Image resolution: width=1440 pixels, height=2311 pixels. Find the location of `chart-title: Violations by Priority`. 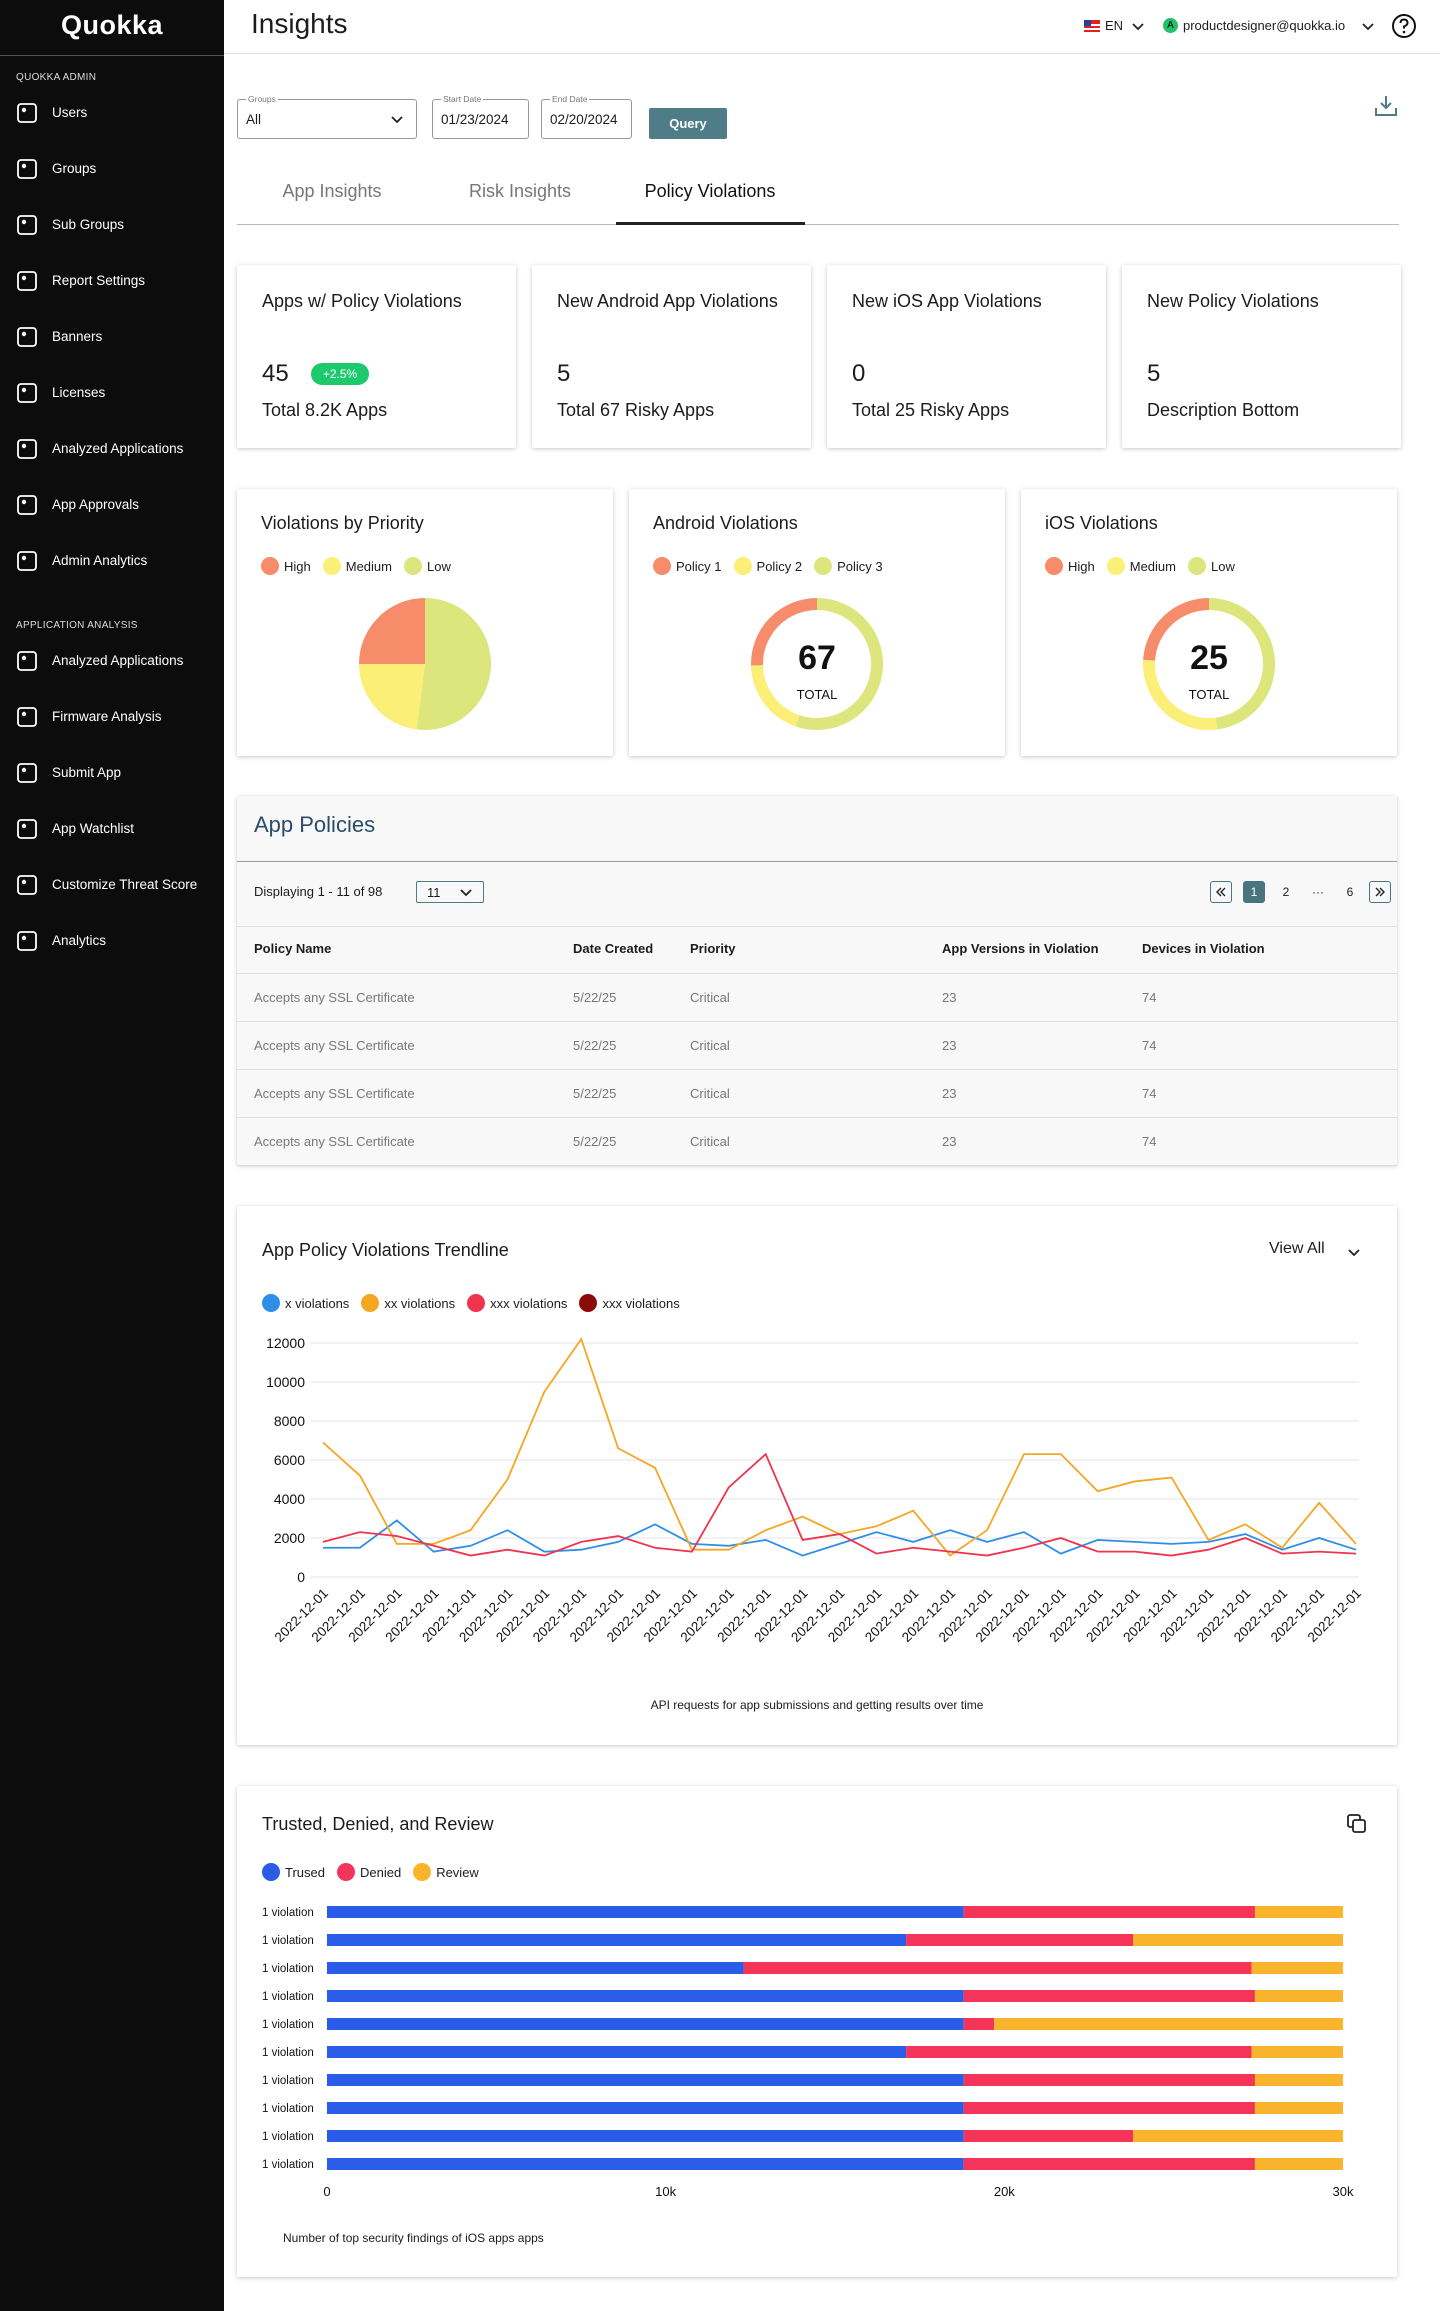

chart-title: Violations by Priority is located at coordinates (342, 523).